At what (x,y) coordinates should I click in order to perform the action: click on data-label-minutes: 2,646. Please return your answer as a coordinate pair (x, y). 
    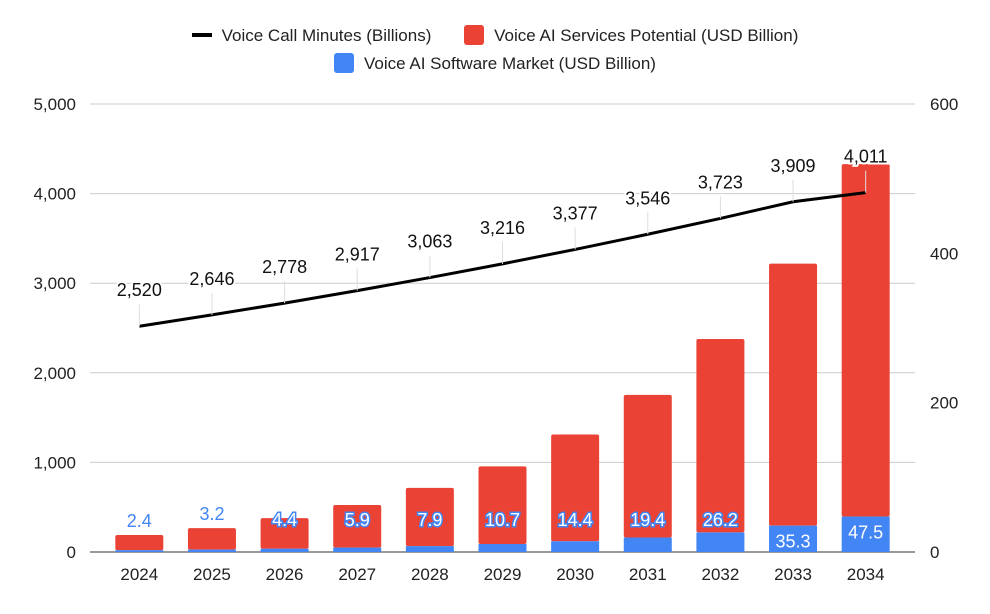
    Looking at the image, I should click on (211, 279).